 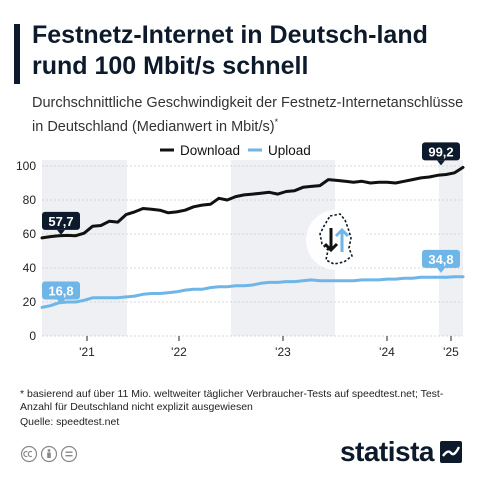 I want to click on data-label-text: 34,8, so click(x=440, y=259).